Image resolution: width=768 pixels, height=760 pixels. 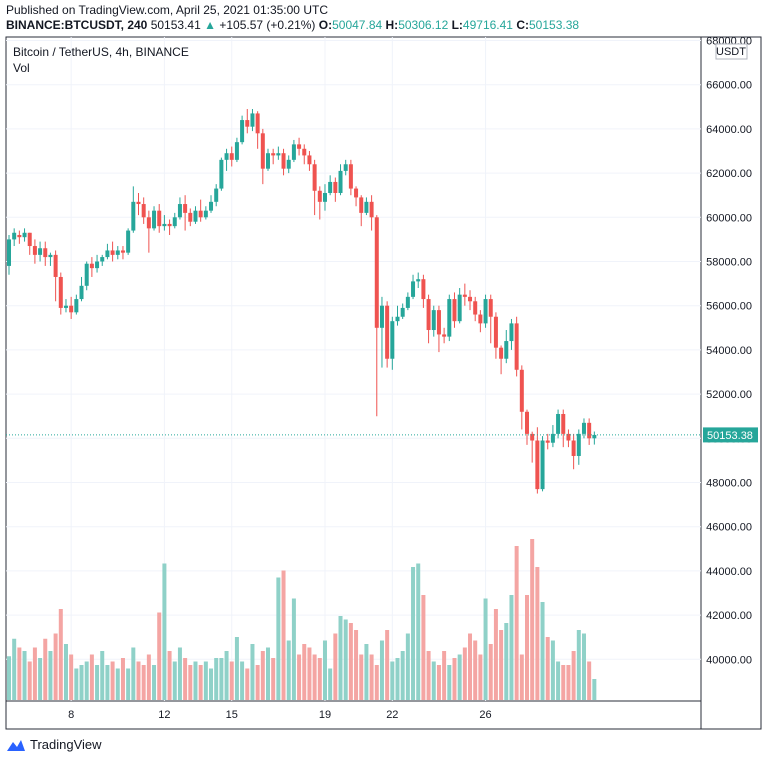 What do you see at coordinates (54, 744) in the screenshot?
I see `footer-brand: TradingView` at bounding box center [54, 744].